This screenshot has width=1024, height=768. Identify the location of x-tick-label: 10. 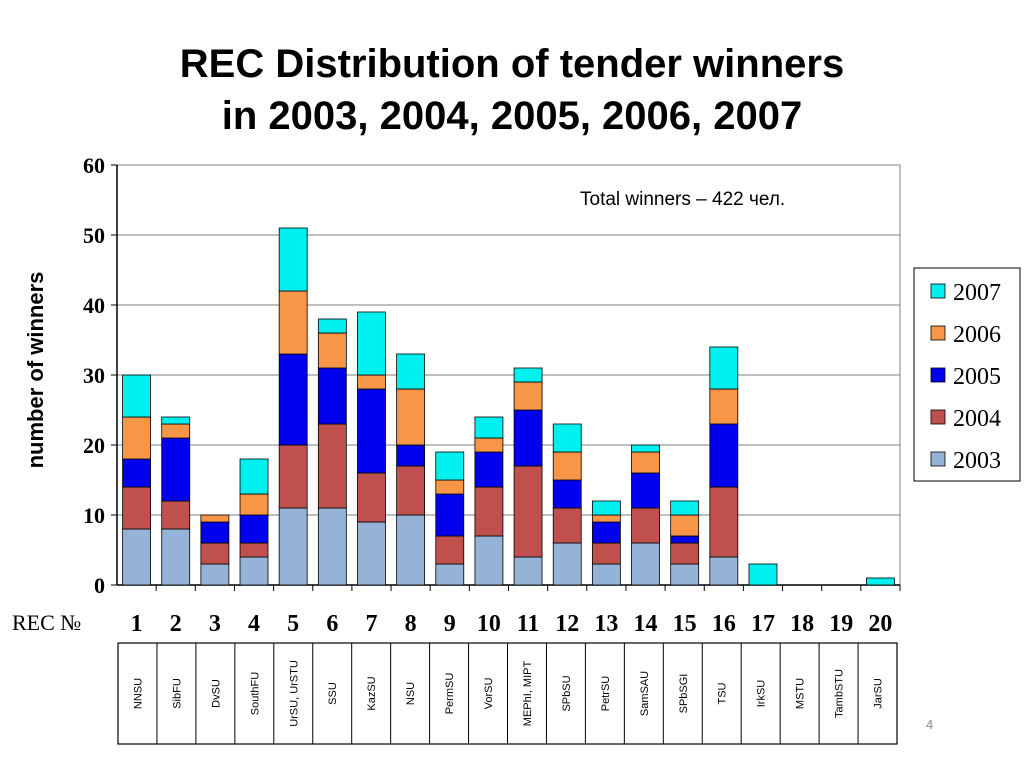
(489, 624).